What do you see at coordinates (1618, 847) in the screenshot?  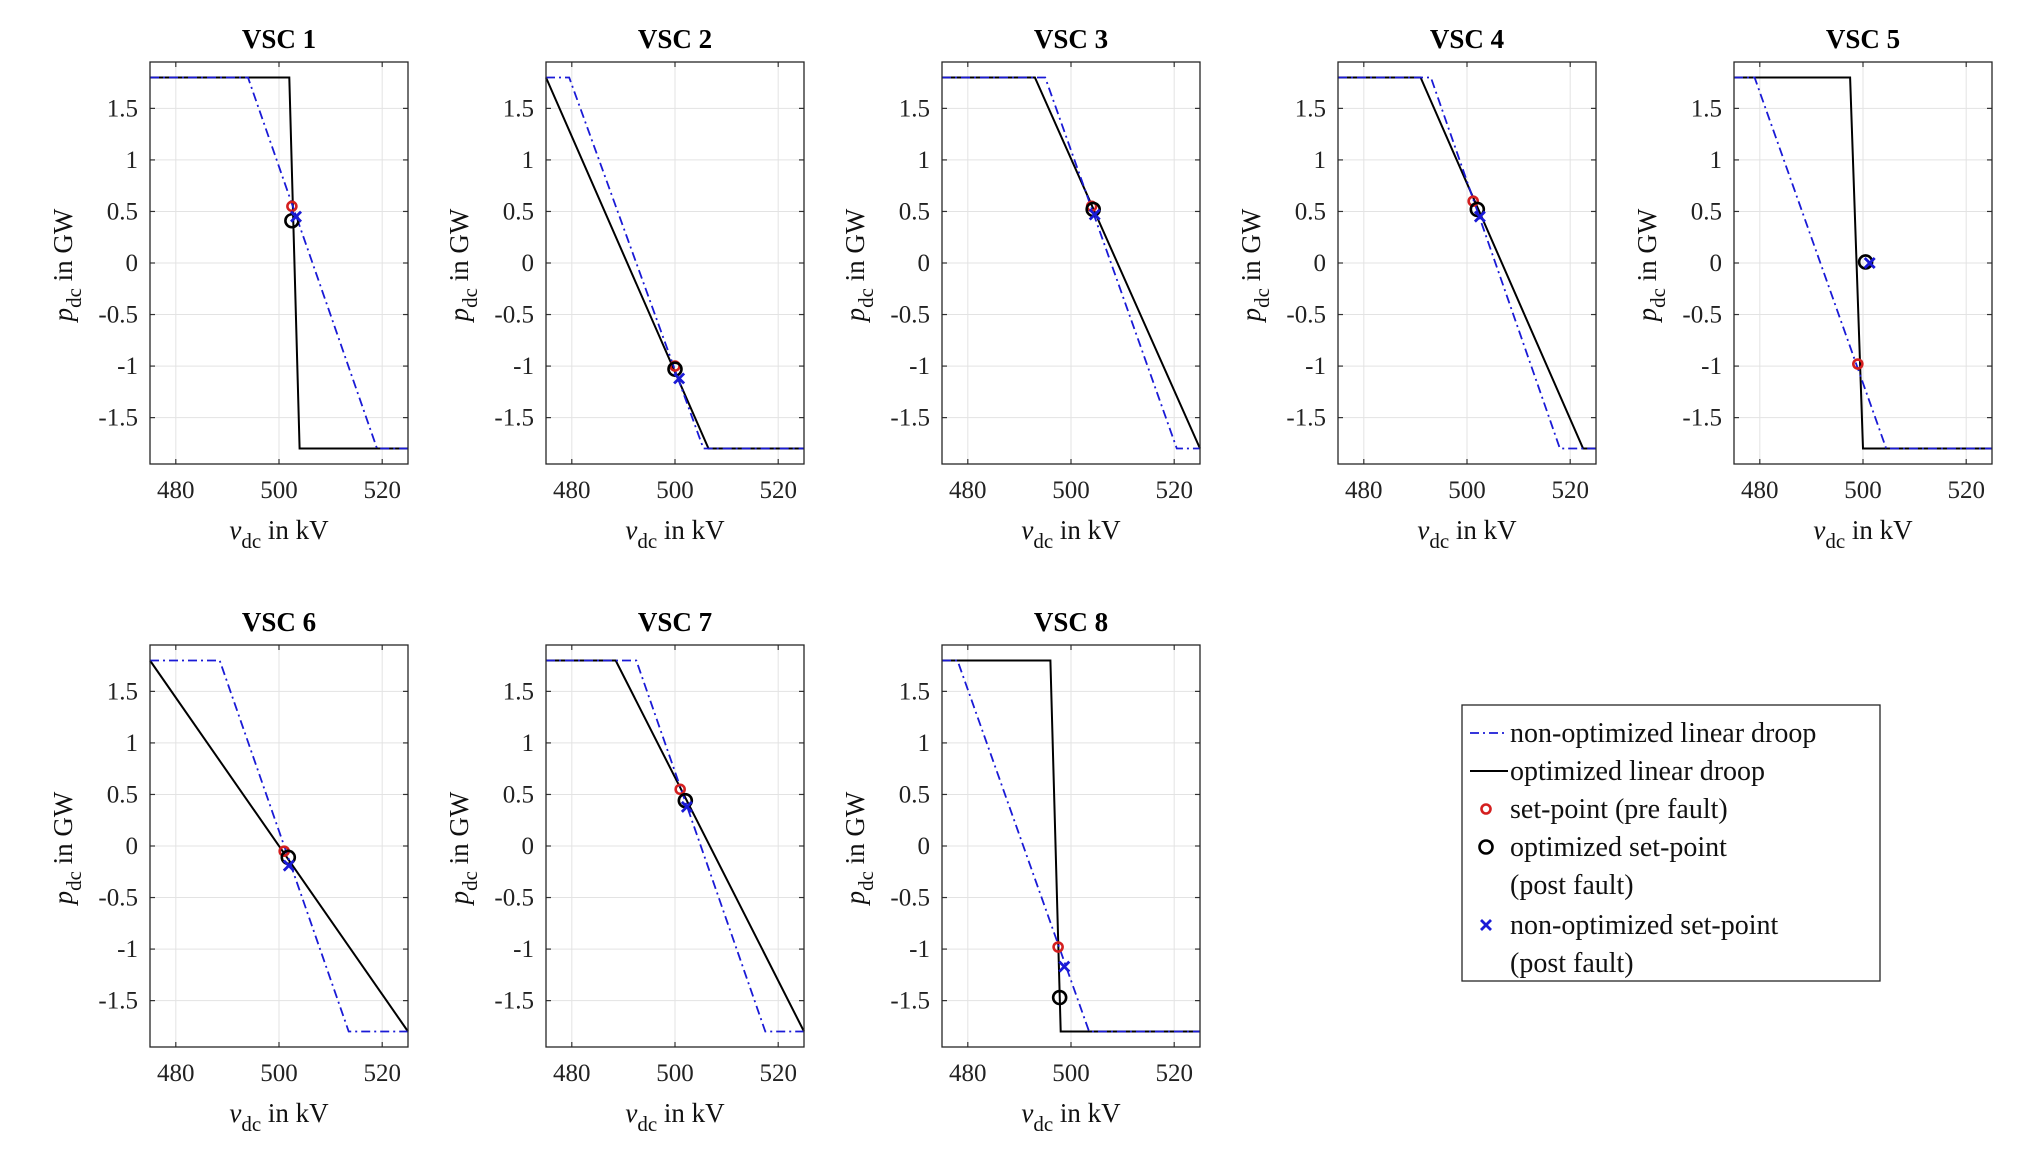 I see `legend-label: optimized set-point` at bounding box center [1618, 847].